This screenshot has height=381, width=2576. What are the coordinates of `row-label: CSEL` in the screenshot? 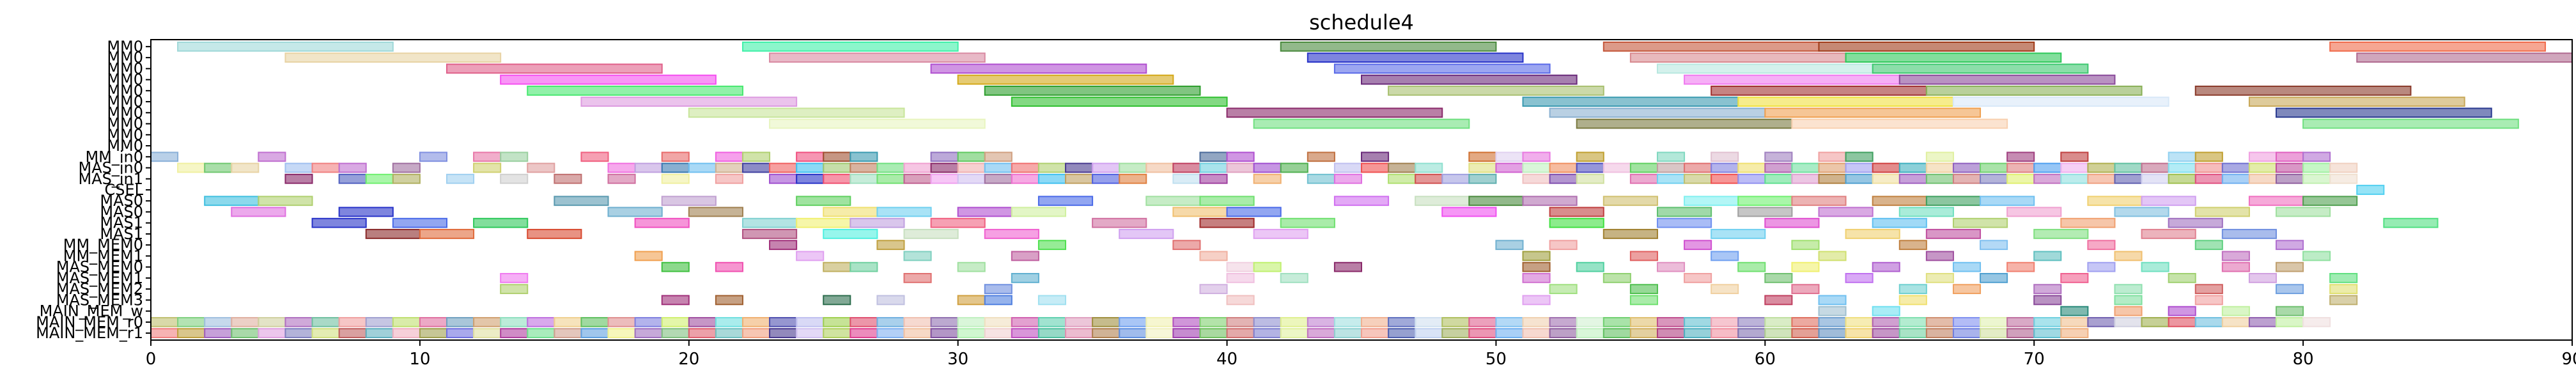 It's located at (123, 190).